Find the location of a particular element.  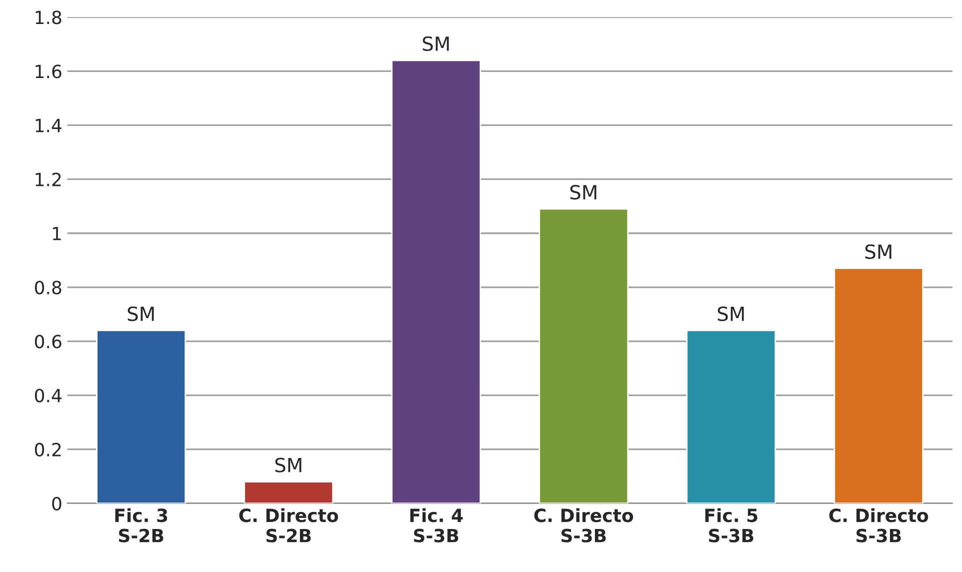

x-tick-label: Fic. 4 S-3B is located at coordinates (436, 525).